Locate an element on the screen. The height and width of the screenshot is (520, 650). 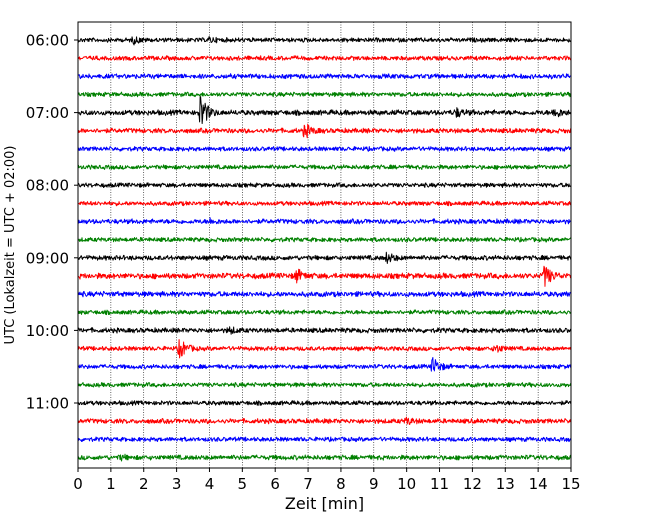
x-tick-label: 9 is located at coordinates (374, 484).